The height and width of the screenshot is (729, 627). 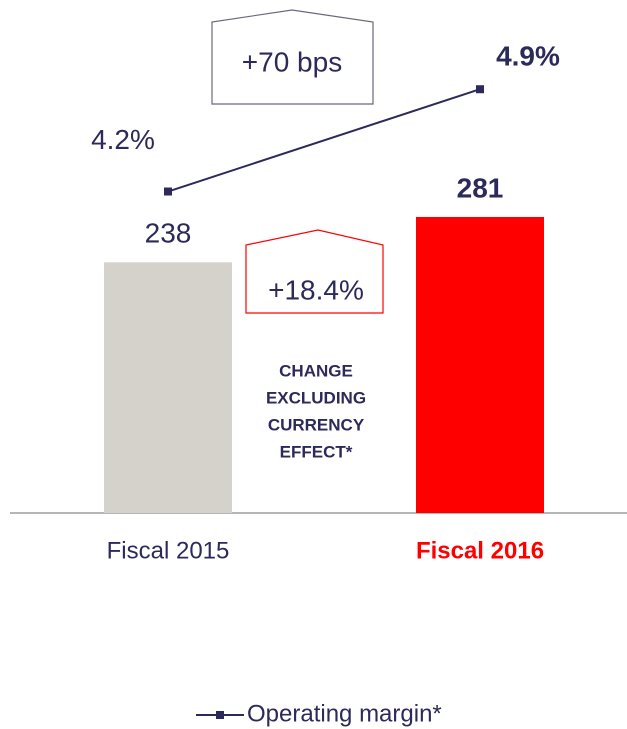 I want to click on note: EFFECT*, so click(x=316, y=451).